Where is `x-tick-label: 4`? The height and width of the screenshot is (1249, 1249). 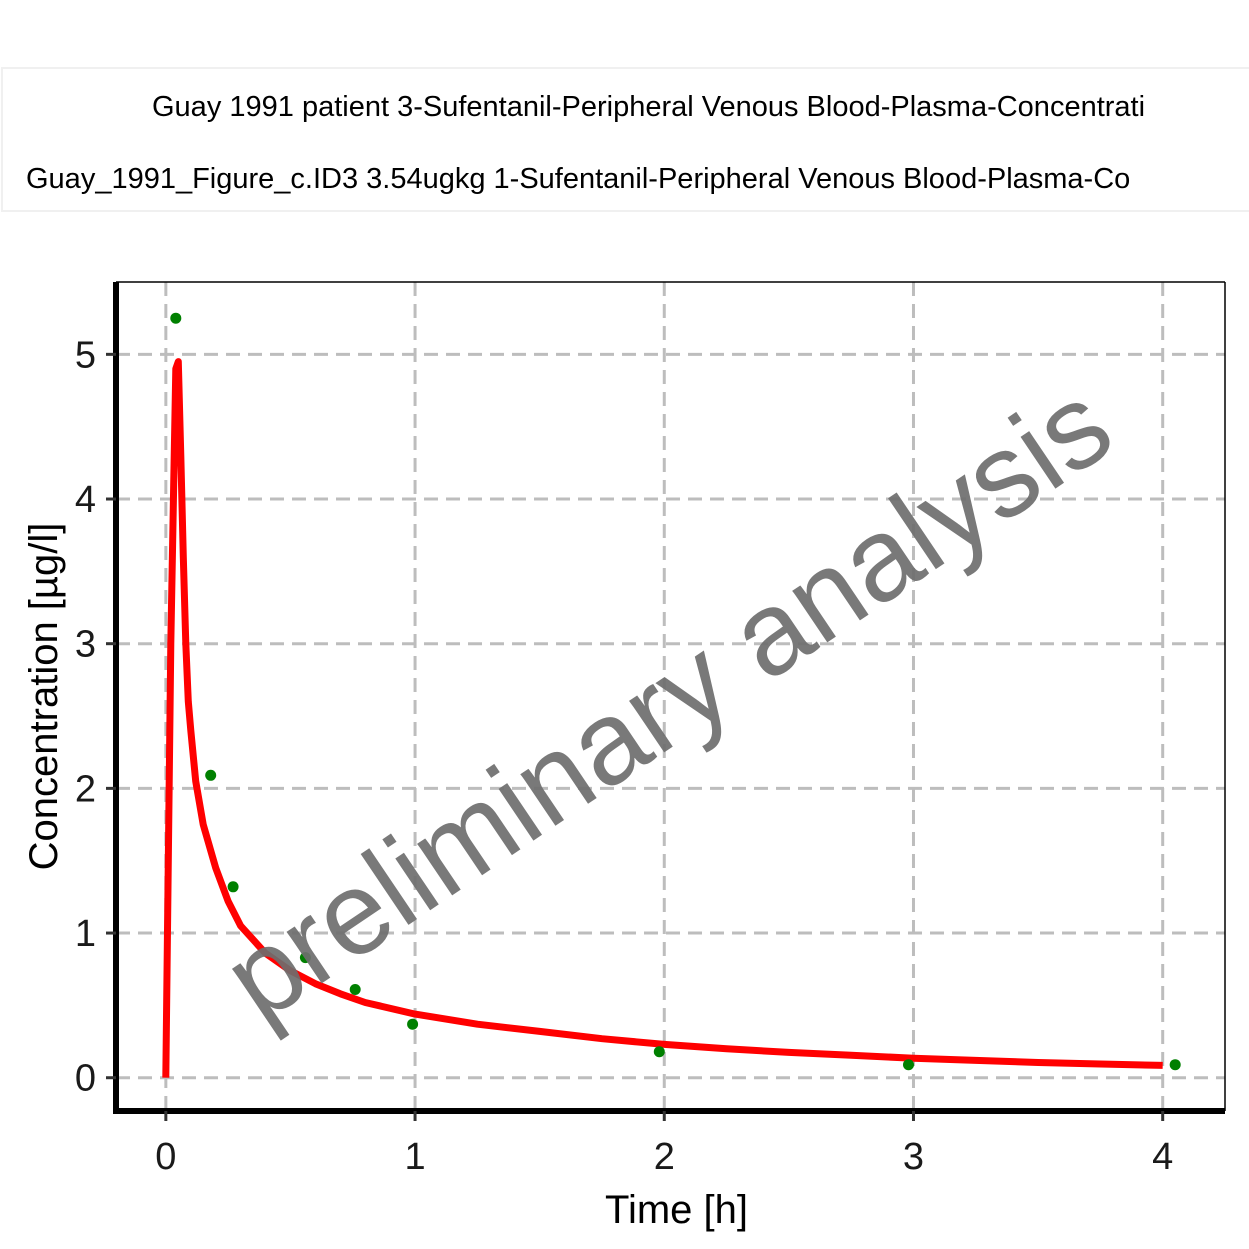 x-tick-label: 4 is located at coordinates (1162, 1157).